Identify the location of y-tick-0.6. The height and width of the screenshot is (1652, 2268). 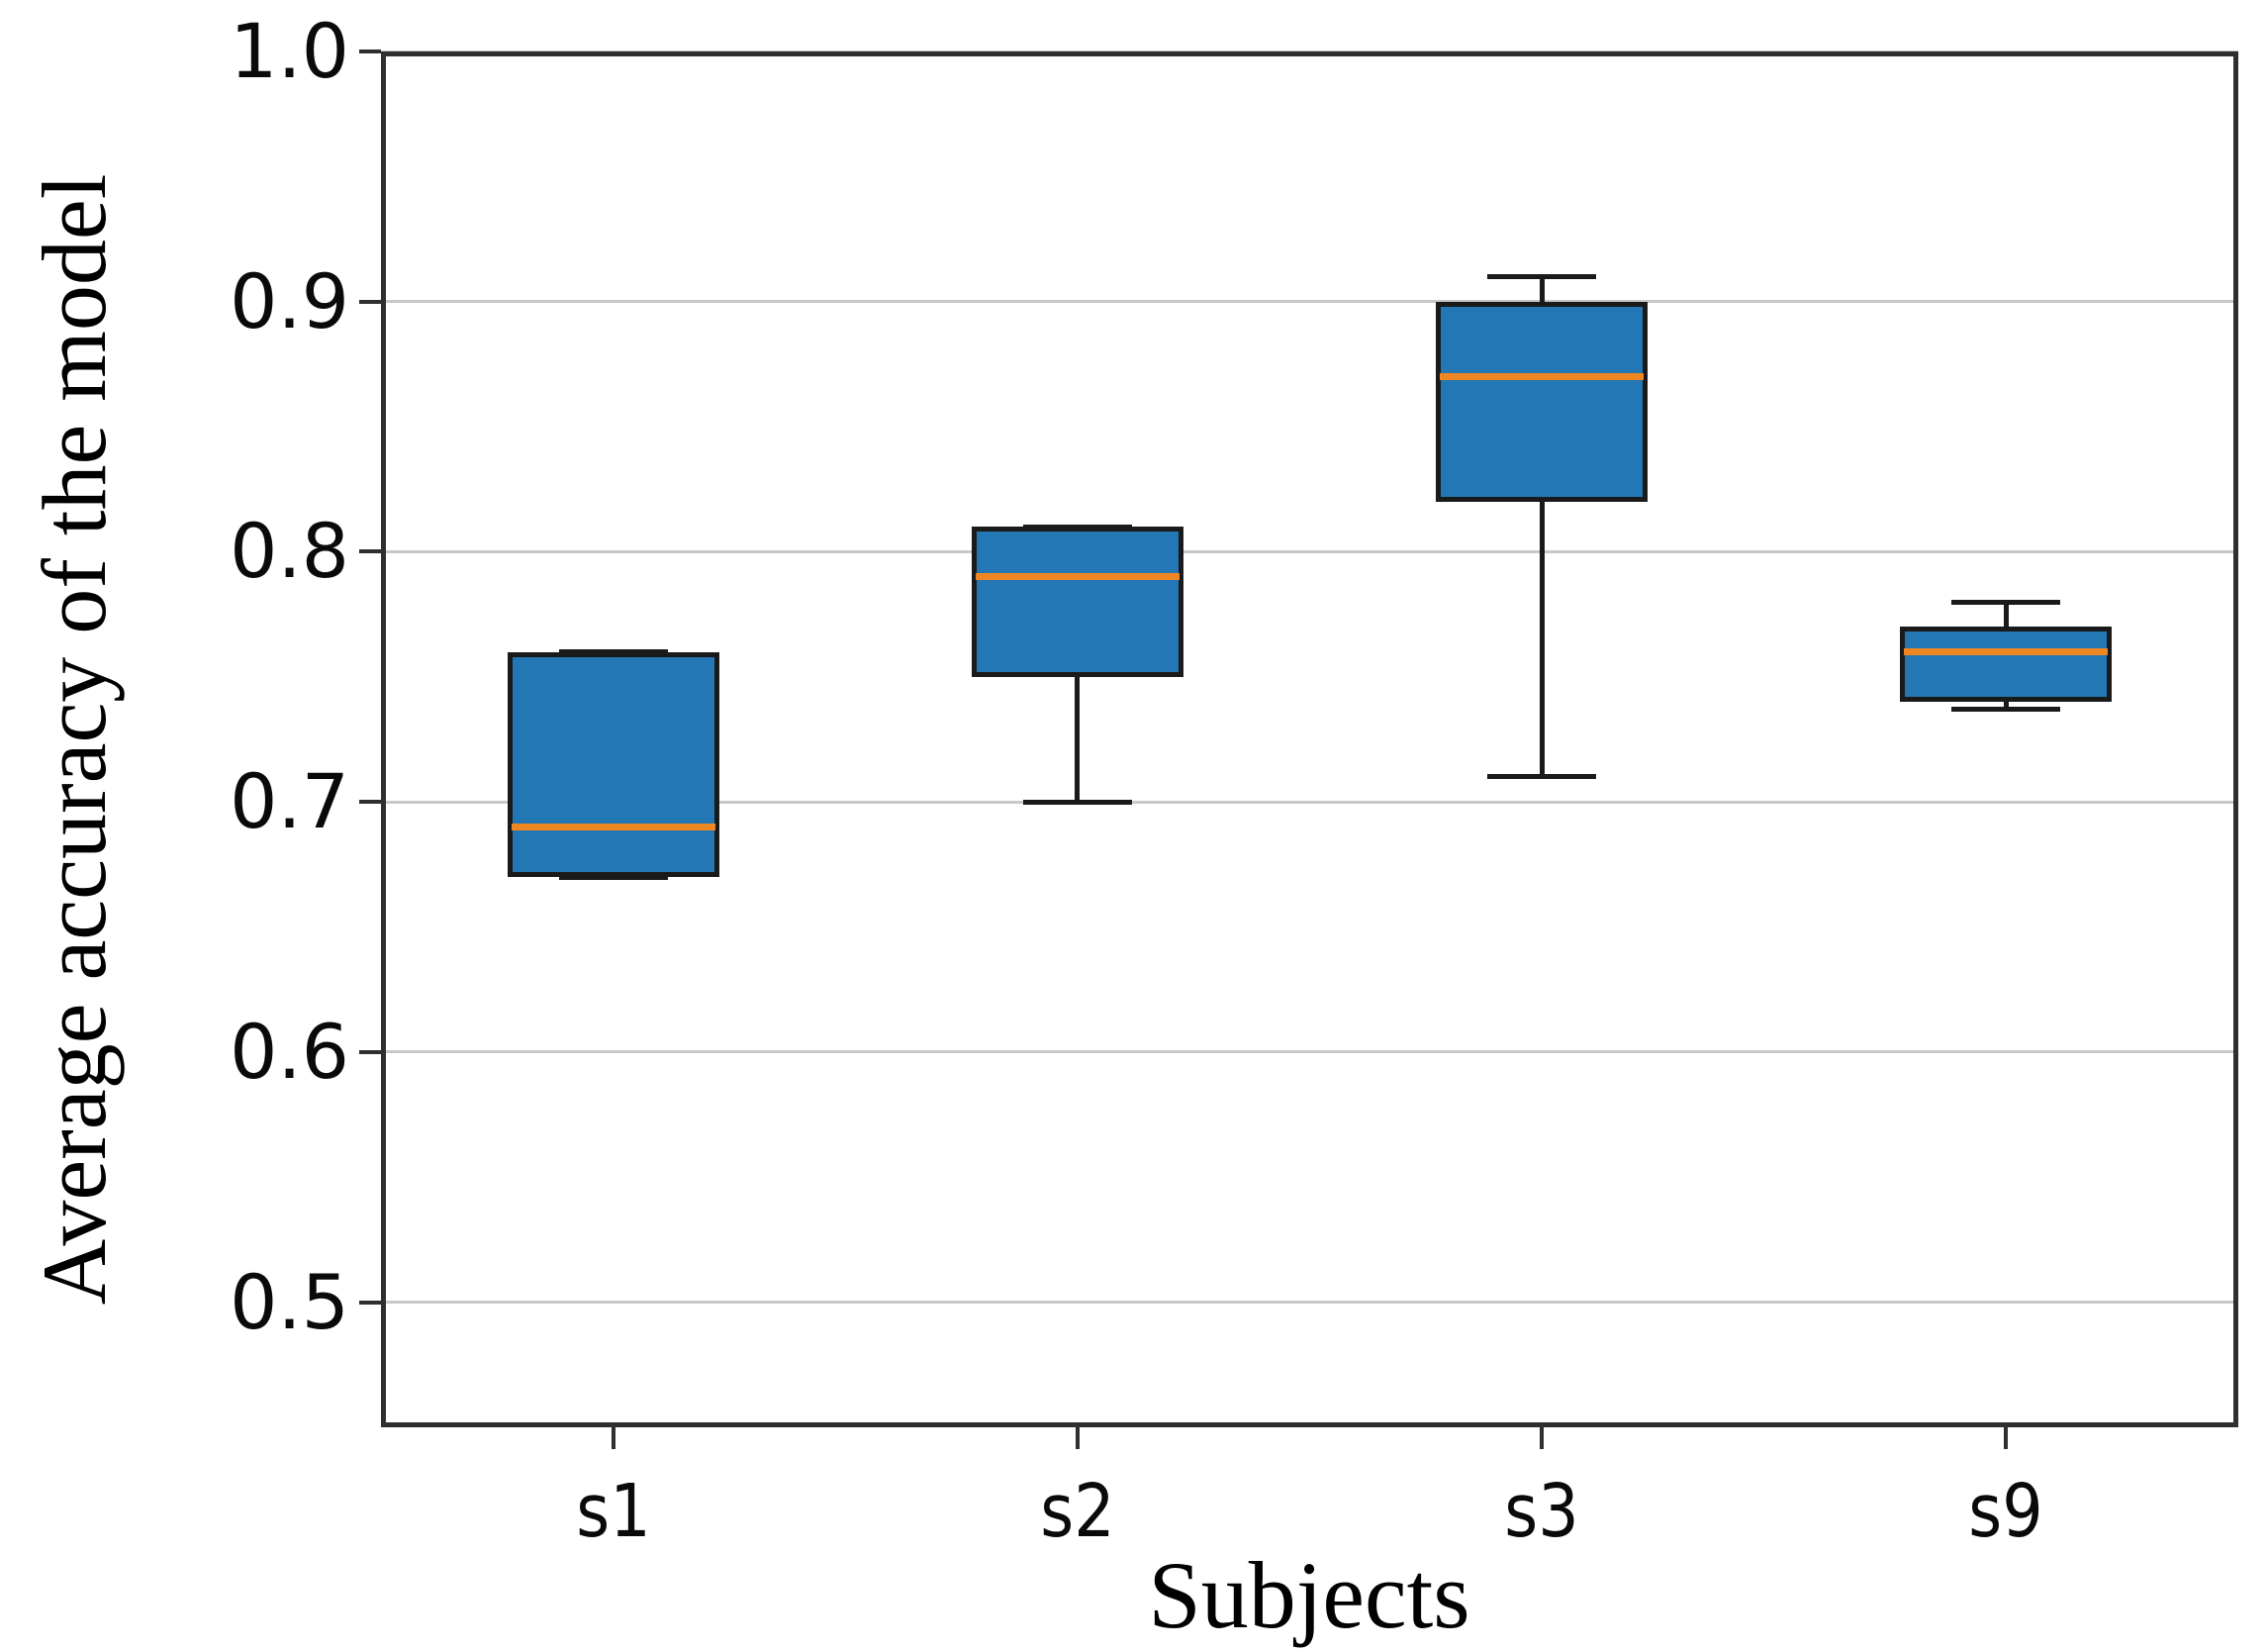
(370, 1051).